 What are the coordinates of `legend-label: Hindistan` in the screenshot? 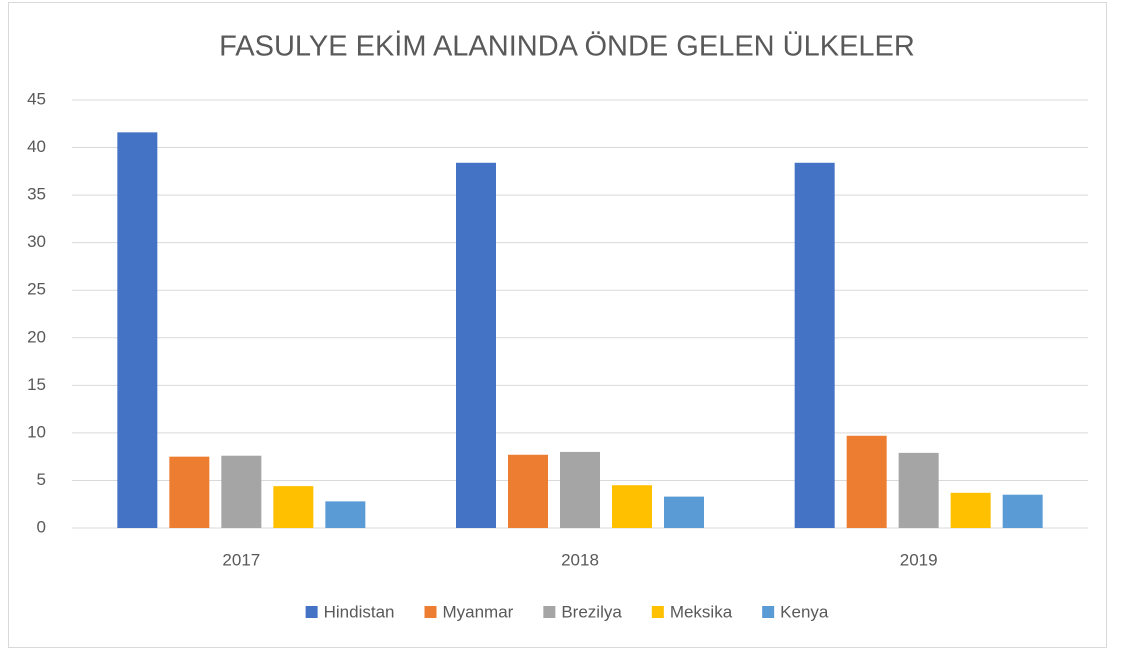 It's located at (359, 611).